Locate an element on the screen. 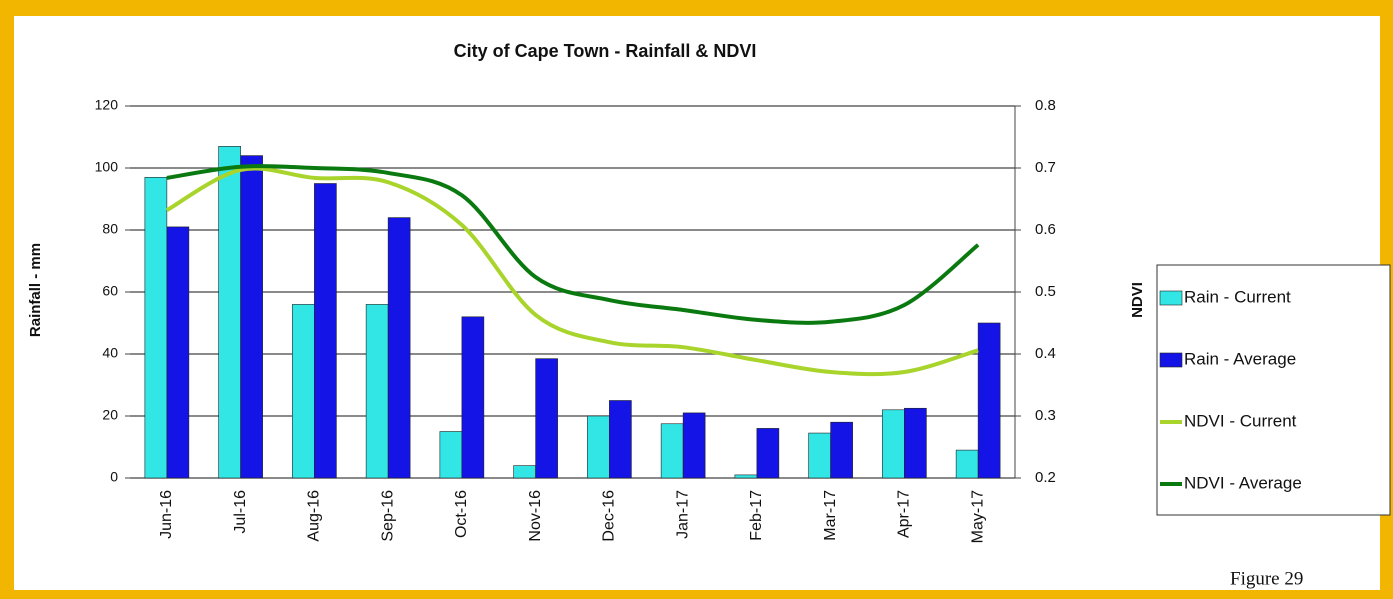  legend-label: Rain - Average is located at coordinates (1240, 358).